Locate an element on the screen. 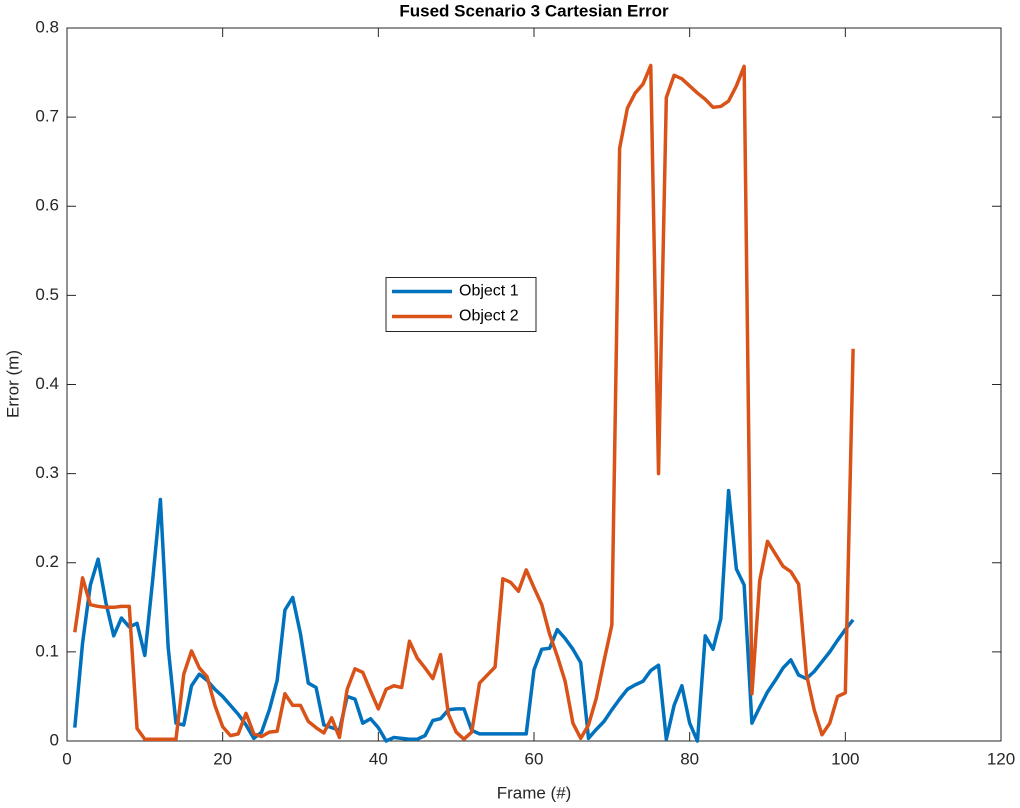 This screenshot has width=1020, height=808. y-tick-label: 0.3 is located at coordinates (47, 472).